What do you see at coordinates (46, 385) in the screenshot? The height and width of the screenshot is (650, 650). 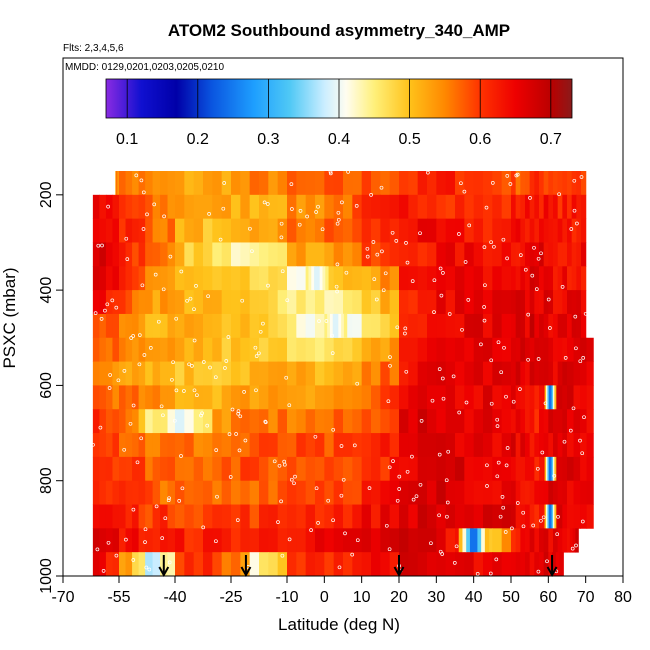 I see `y-tick-label: 600` at bounding box center [46, 385].